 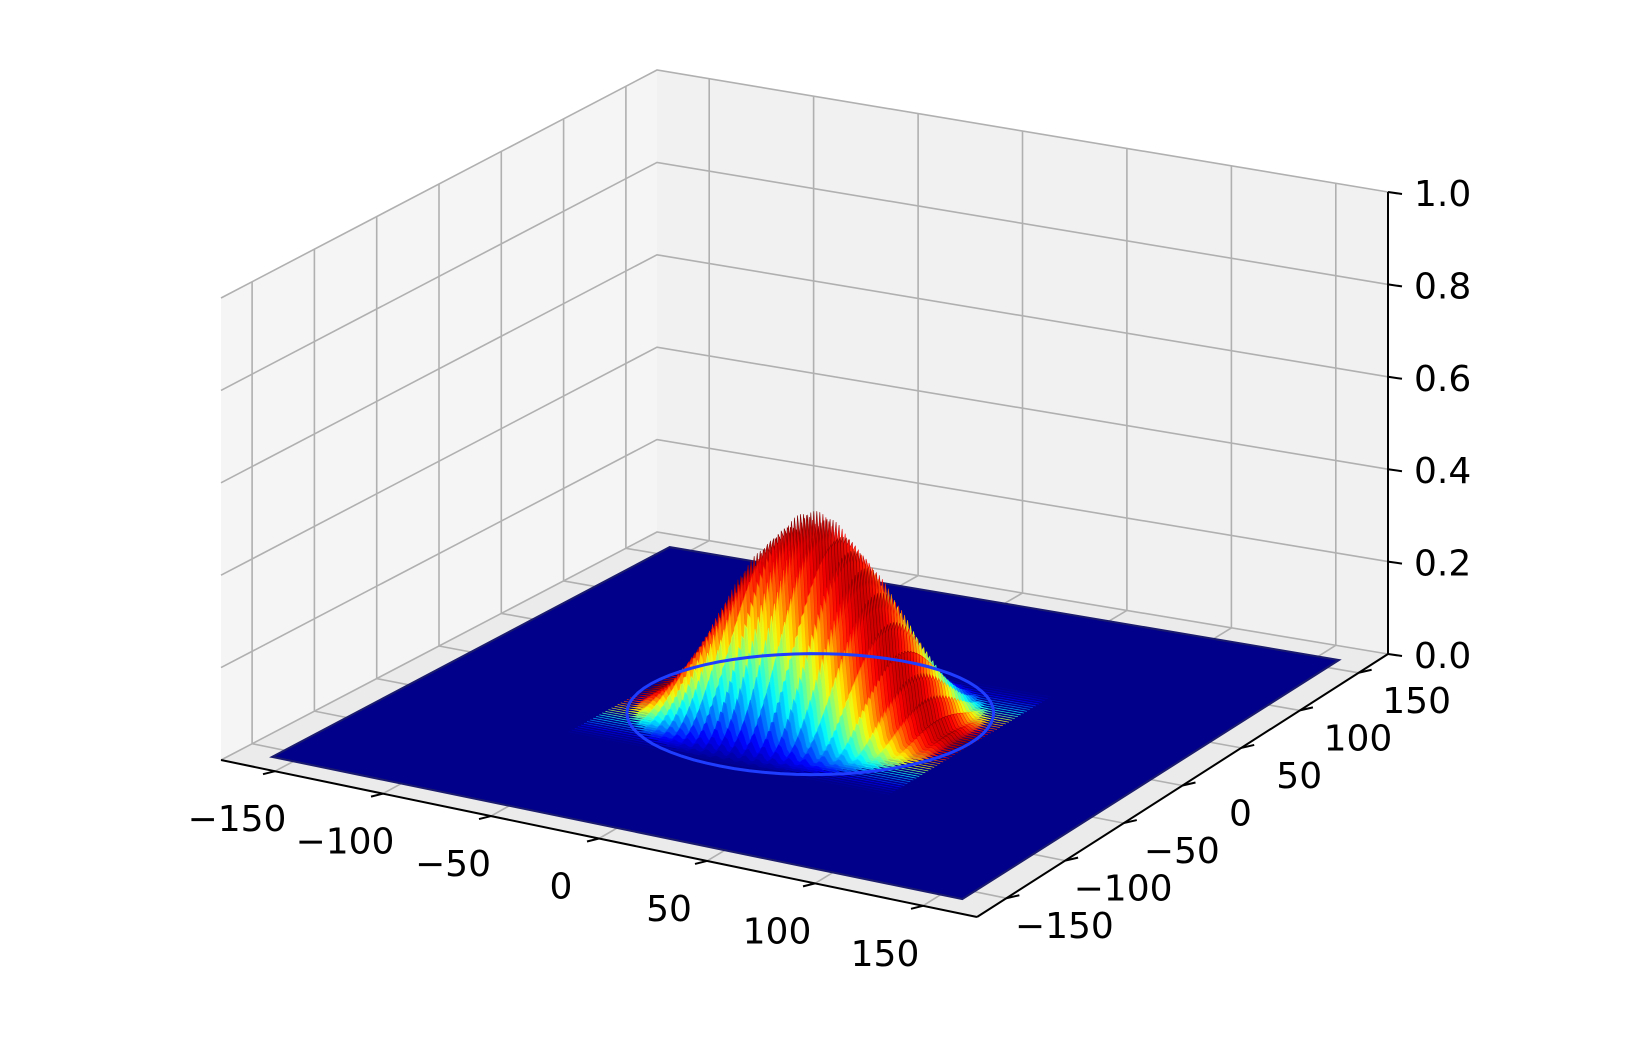 What do you see at coordinates (1123, 889) in the screenshot?
I see `y-tick-label: −100` at bounding box center [1123, 889].